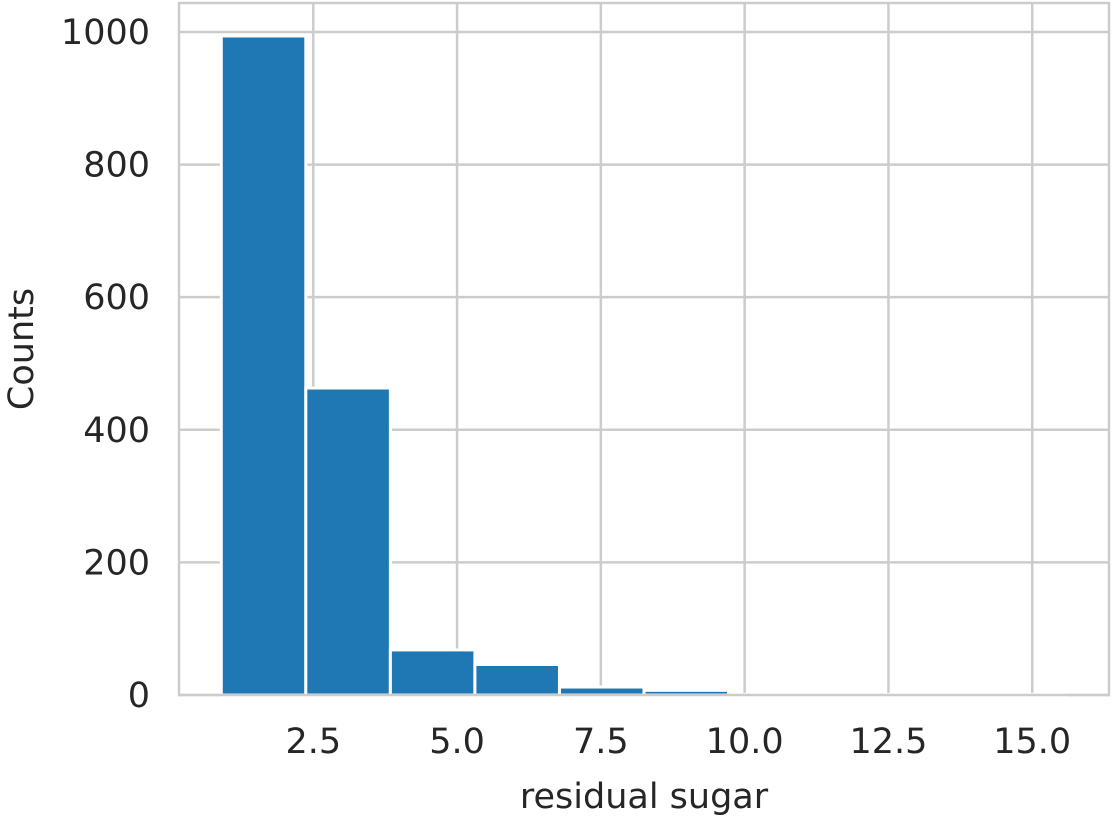  Describe the element at coordinates (644, 797) in the screenshot. I see `x-axis-label: residual sugar` at that location.